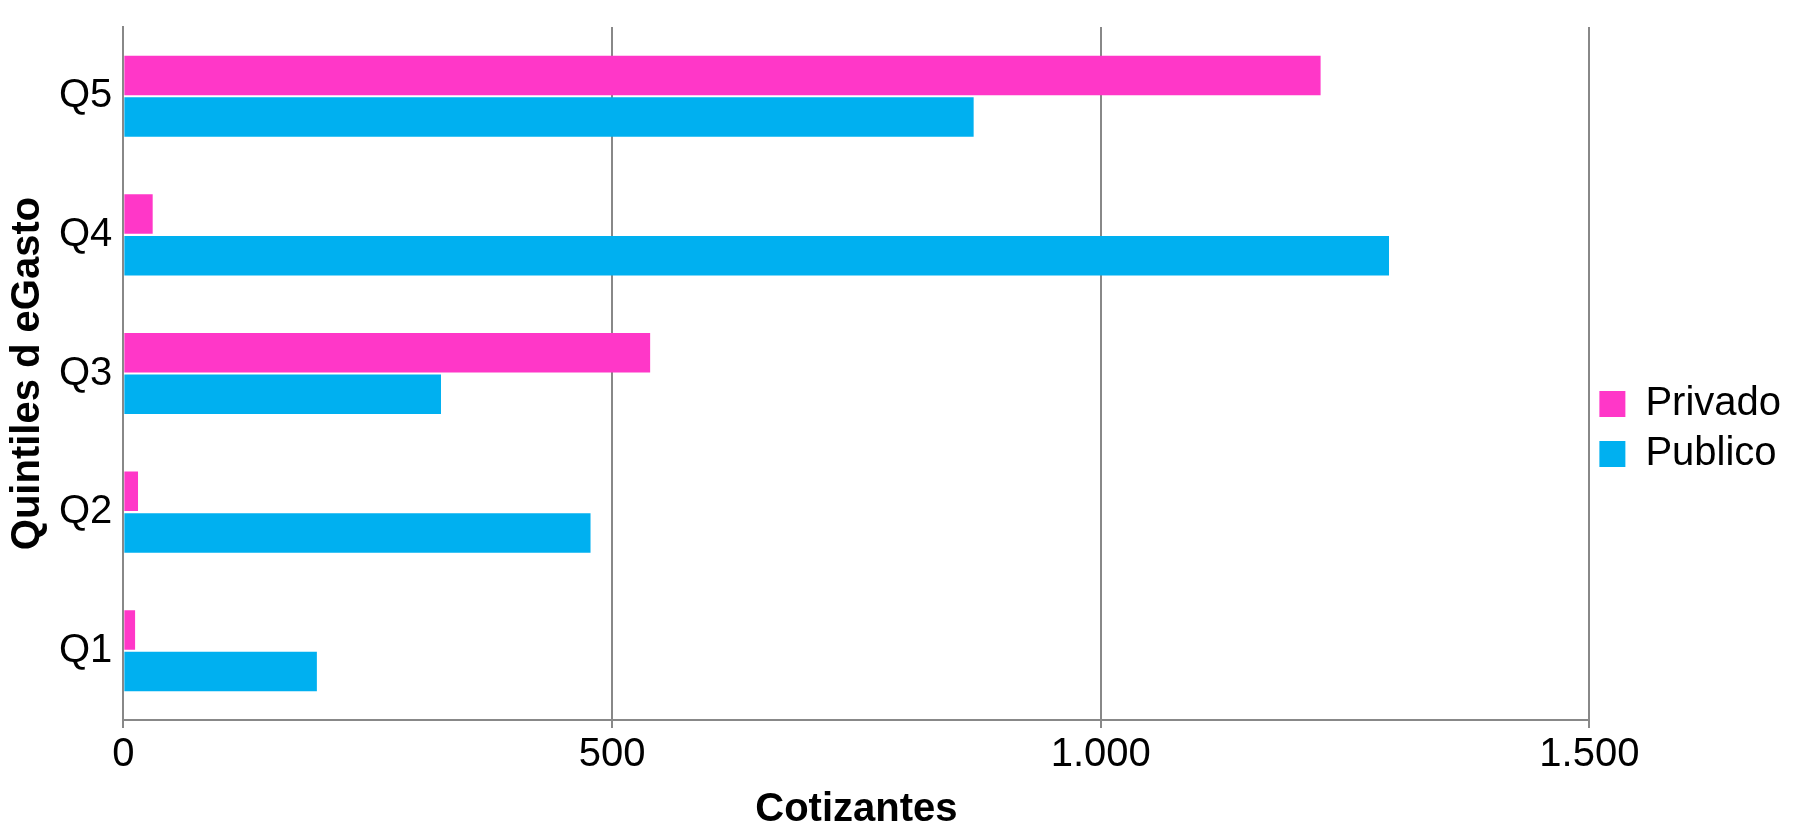 The height and width of the screenshot is (838, 1811). I want to click on y-tick-label: Q1, so click(86, 647).